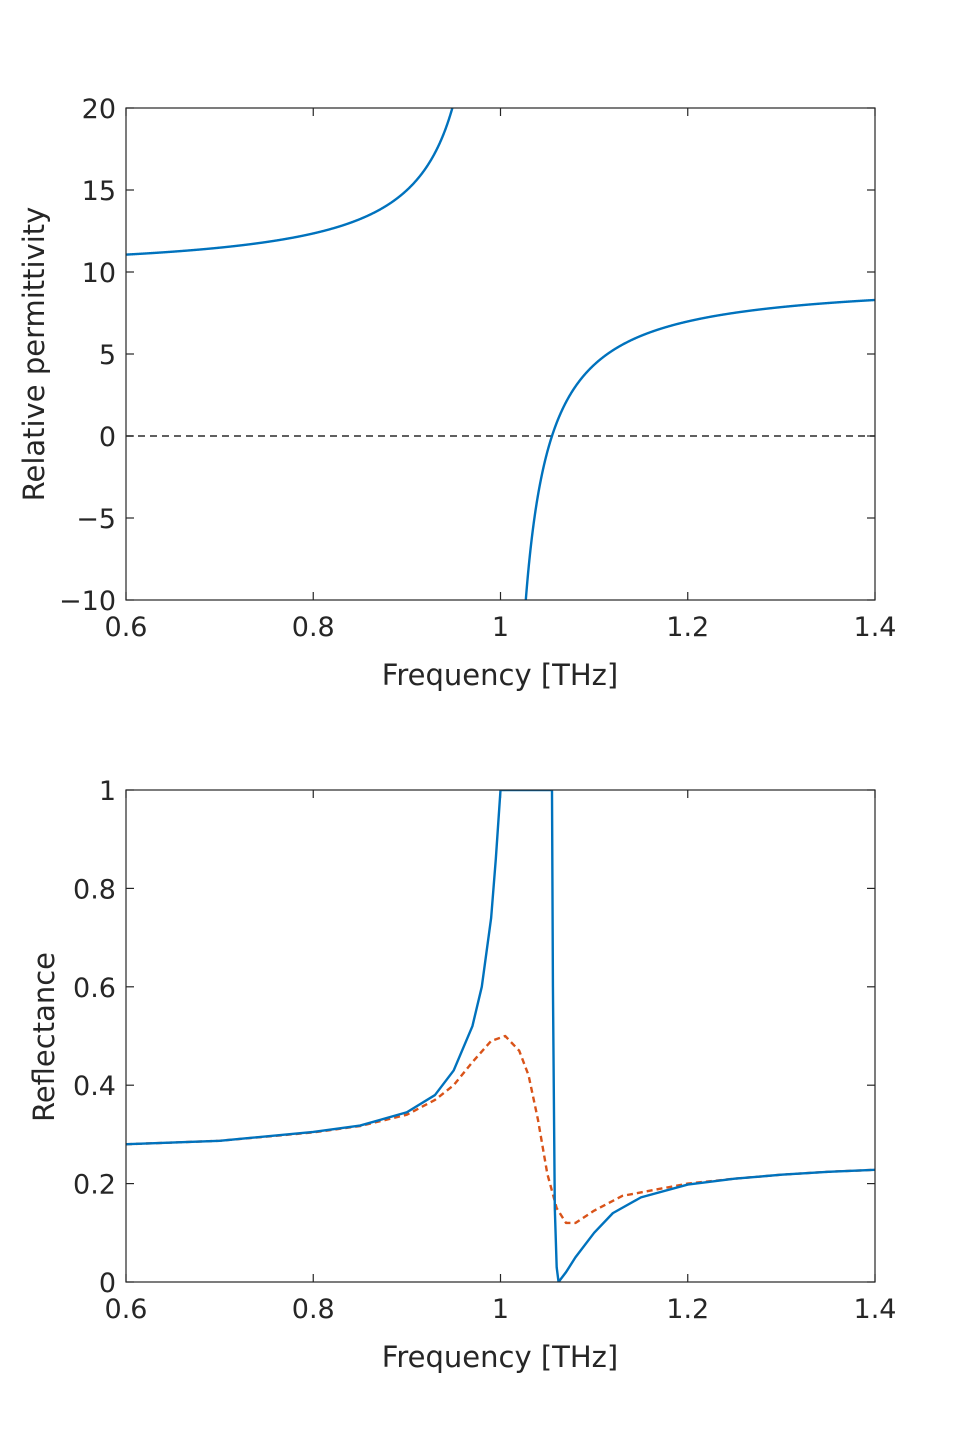 The height and width of the screenshot is (1440, 966). What do you see at coordinates (99, 191) in the screenshot?
I see `y-tick-label: 15` at bounding box center [99, 191].